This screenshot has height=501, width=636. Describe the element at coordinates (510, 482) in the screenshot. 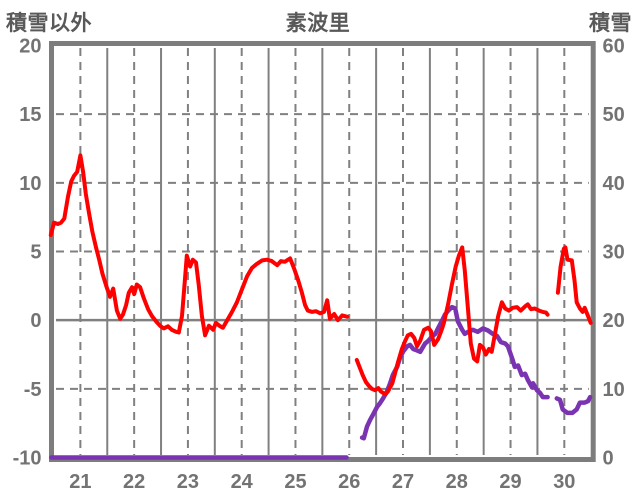

I see `x-axis-tick-label: 29` at that location.